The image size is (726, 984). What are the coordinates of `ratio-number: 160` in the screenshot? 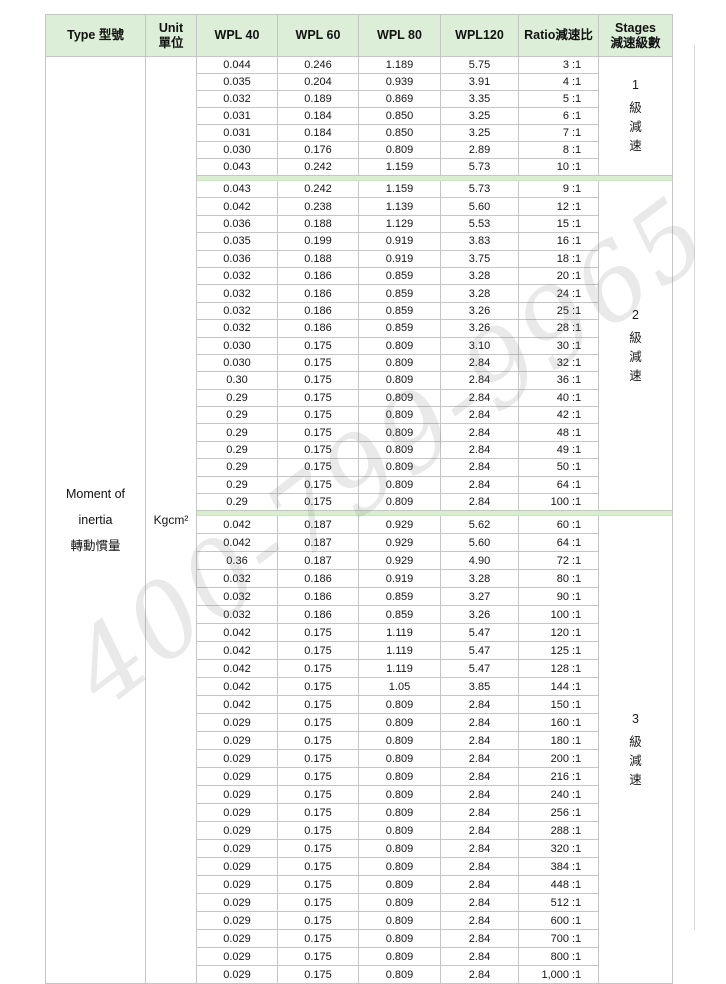 It's located at (559, 722).